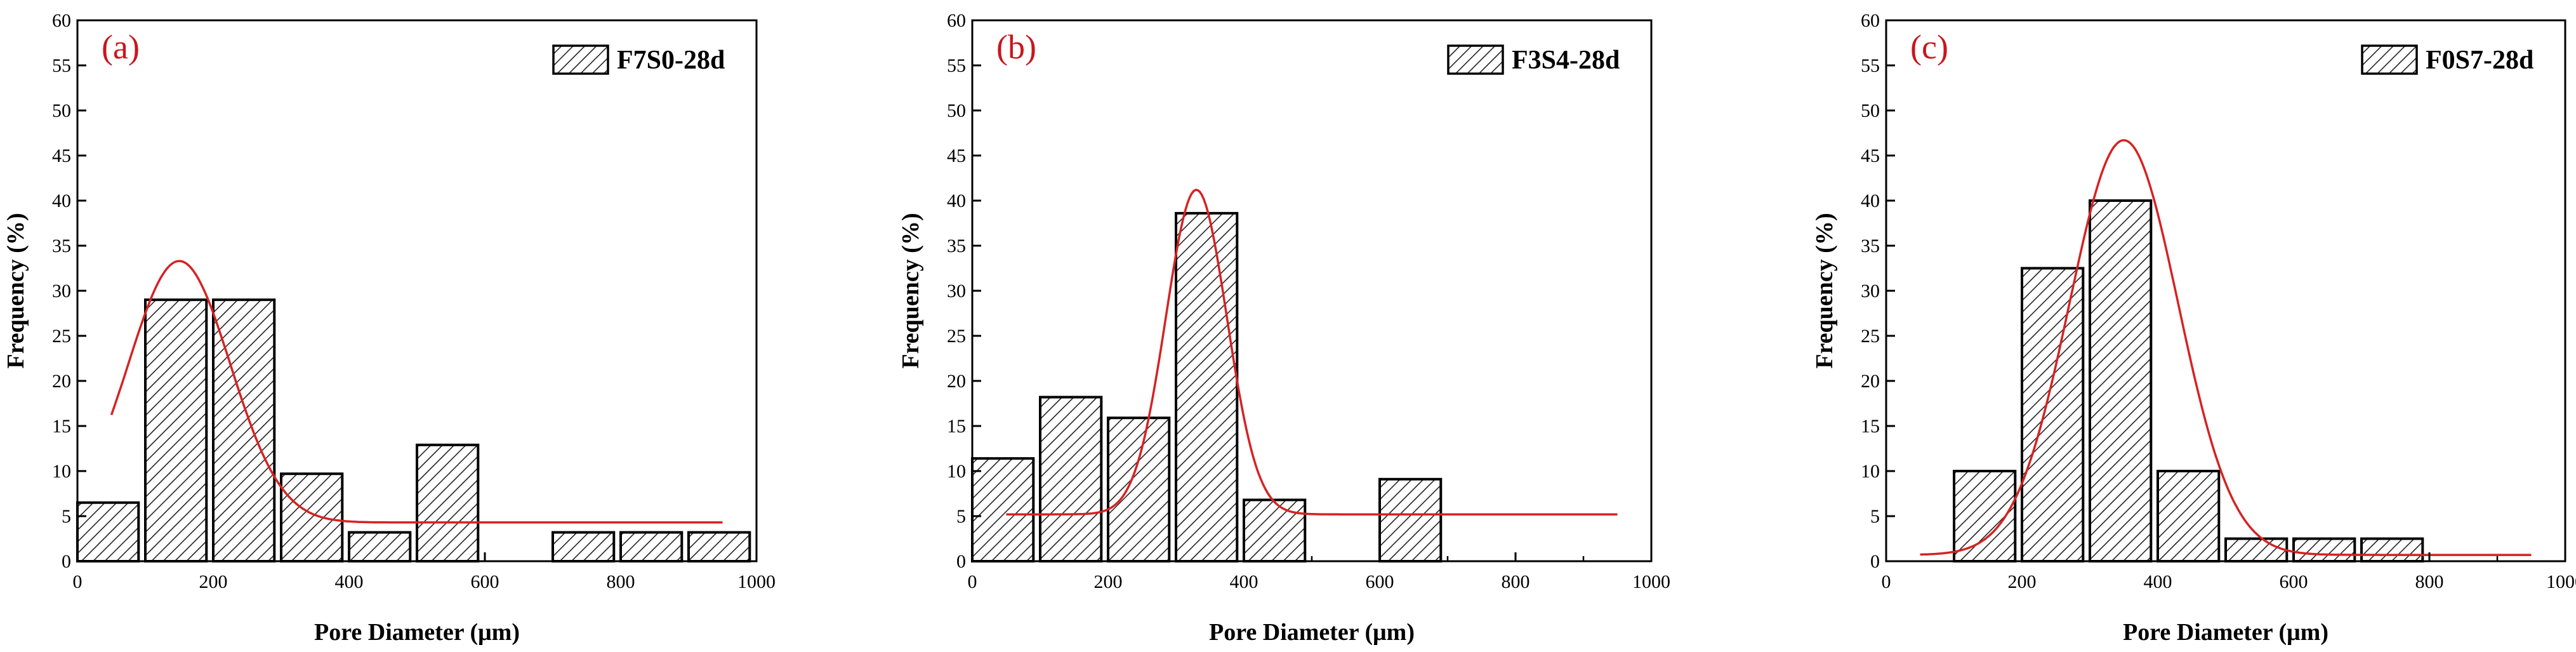 The height and width of the screenshot is (652, 2576). What do you see at coordinates (671, 60) in the screenshot?
I see `legend-label: F7S0-28d` at bounding box center [671, 60].